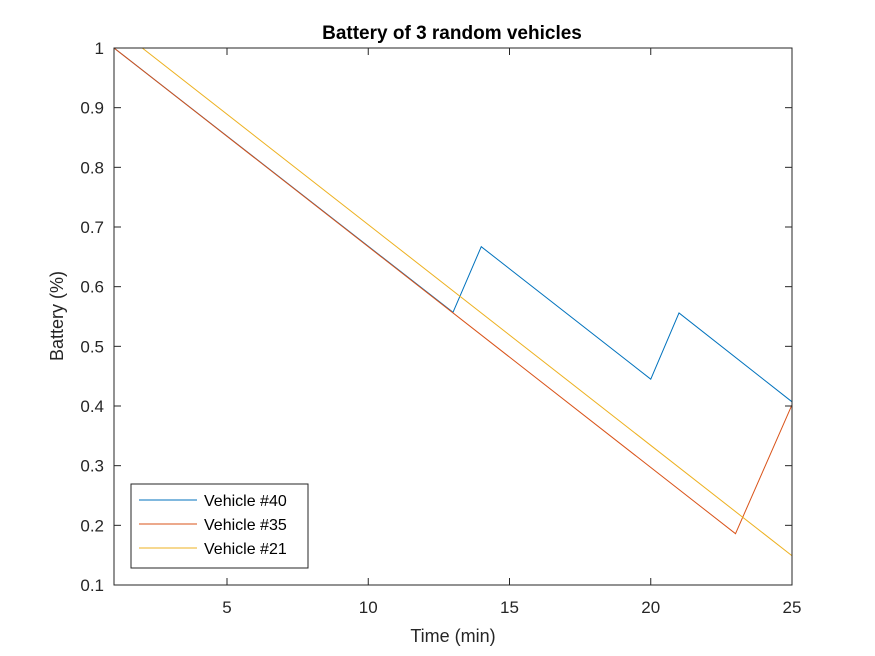 This screenshot has width=875, height=656. I want to click on x-tick-label: 15, so click(509, 607).